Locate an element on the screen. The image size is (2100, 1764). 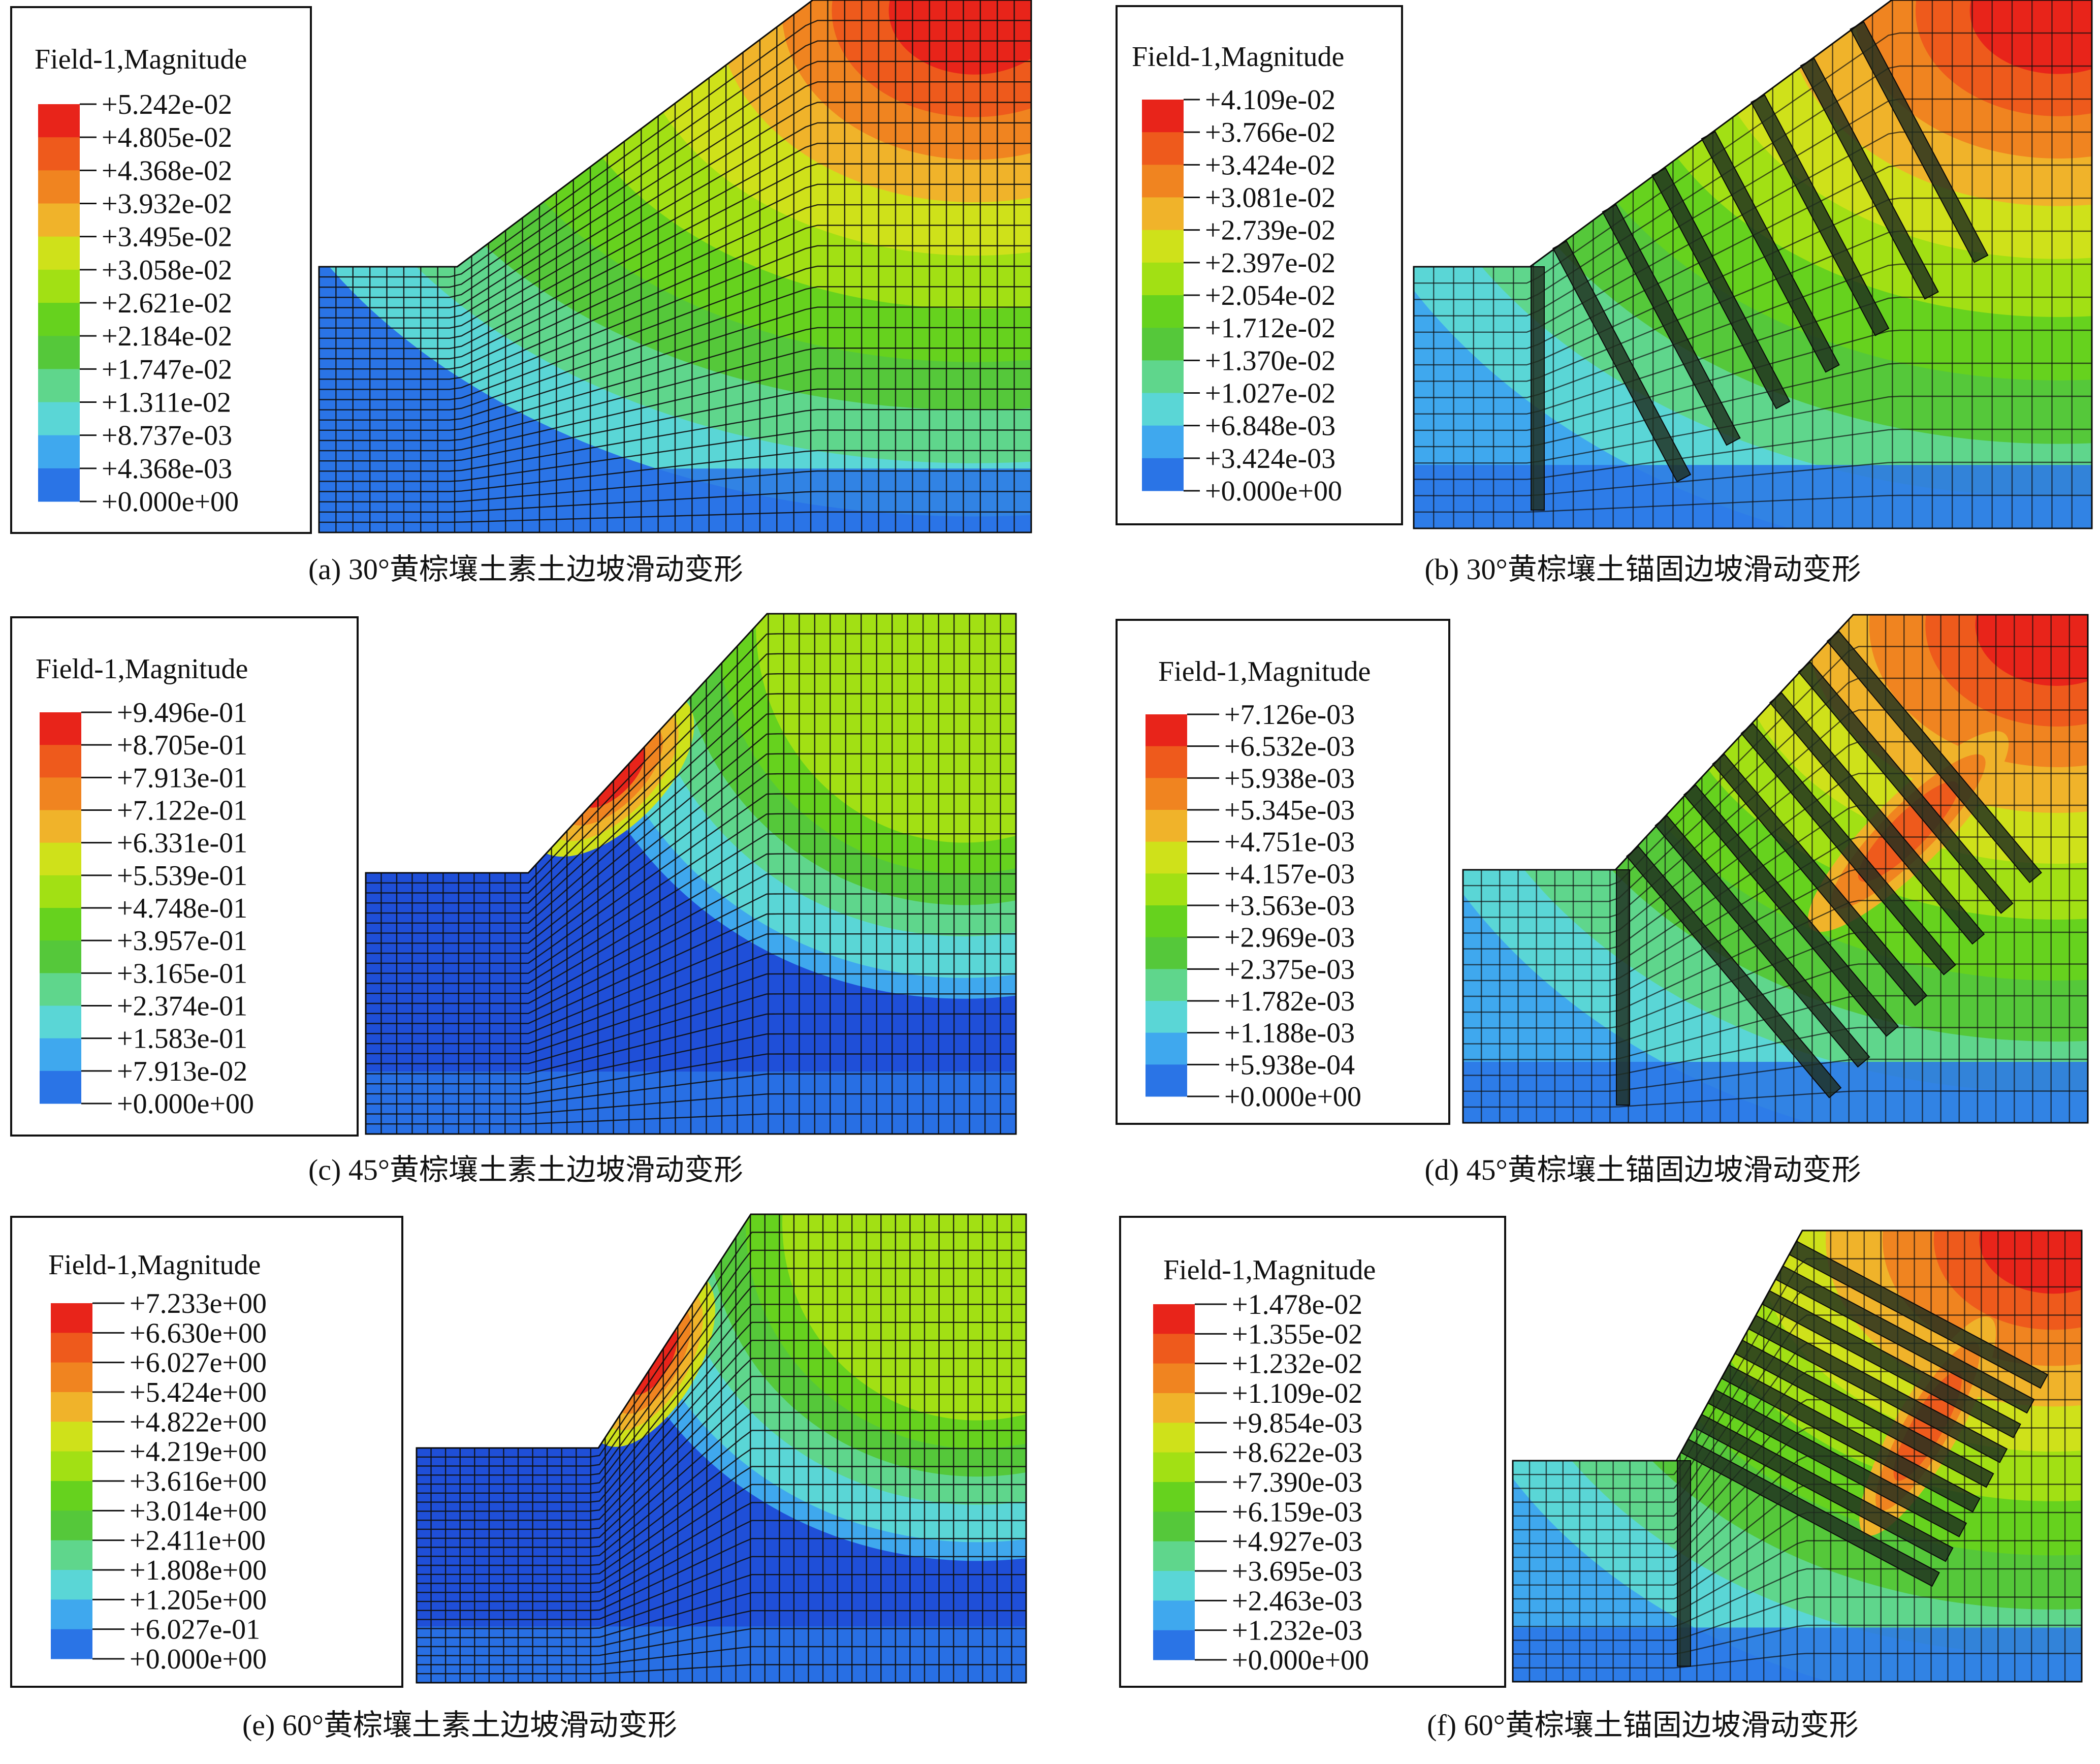
legend-value: +7.233e+00 is located at coordinates (199, 1303).